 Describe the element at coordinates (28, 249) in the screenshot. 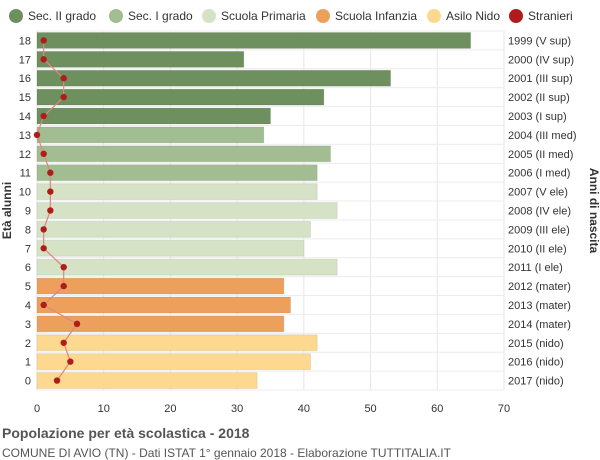

I see `age-tick-label: 7` at that location.